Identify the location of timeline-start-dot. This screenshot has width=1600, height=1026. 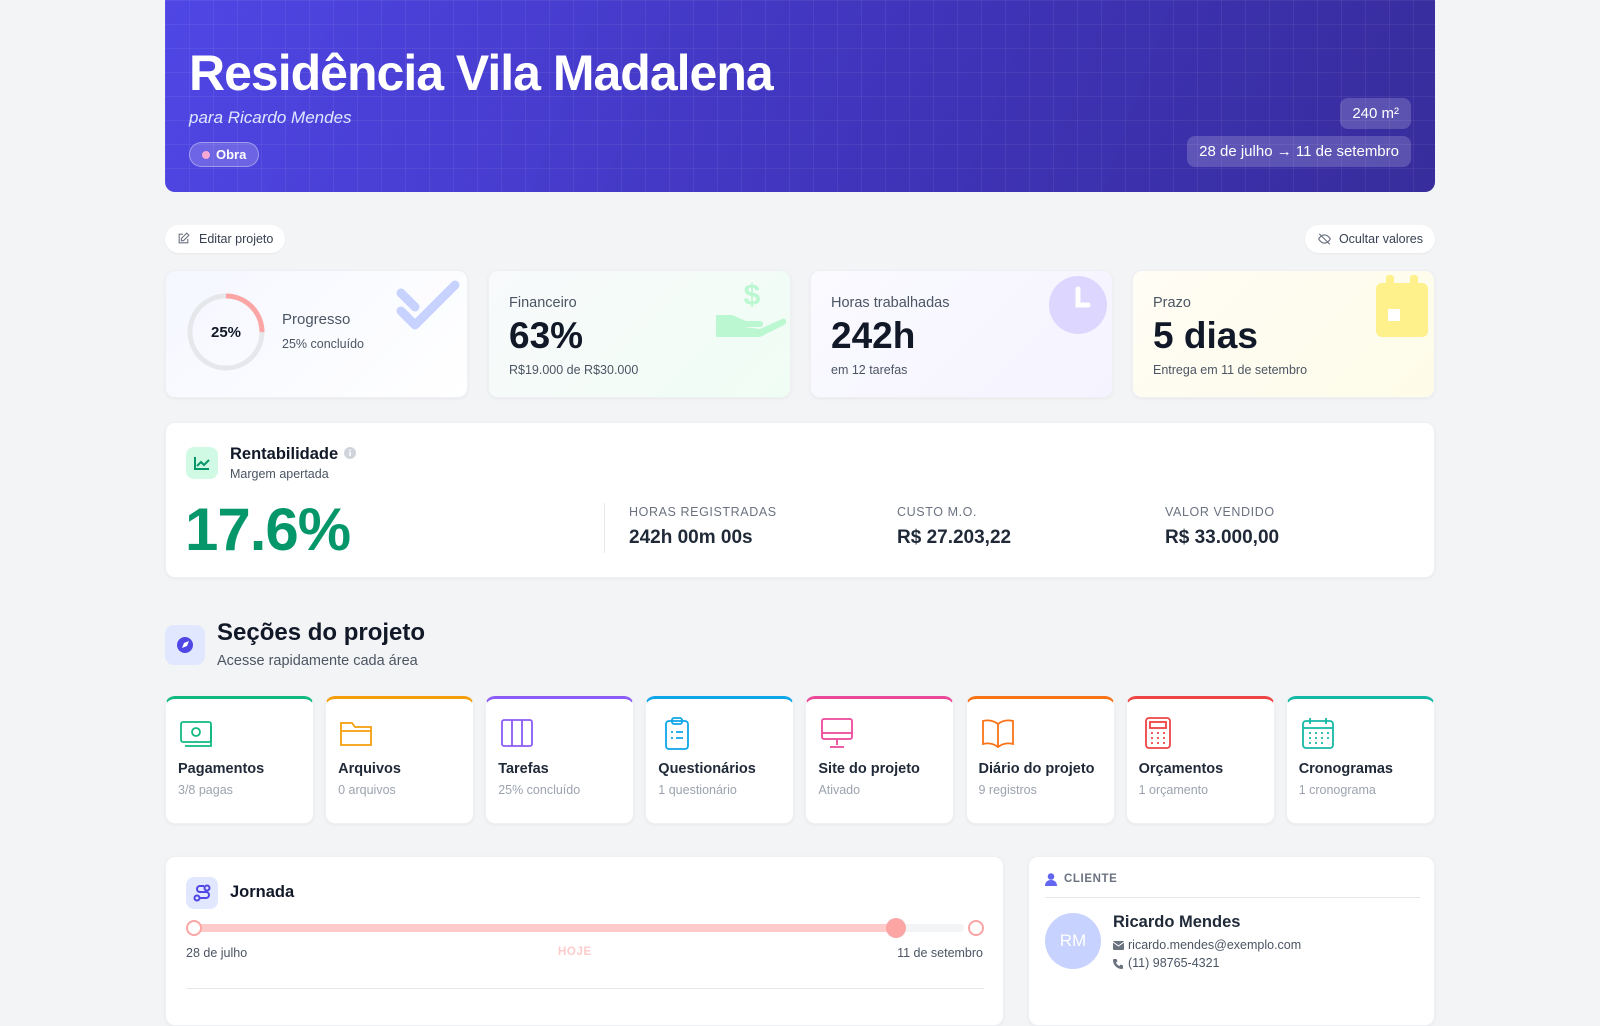
(194, 928).